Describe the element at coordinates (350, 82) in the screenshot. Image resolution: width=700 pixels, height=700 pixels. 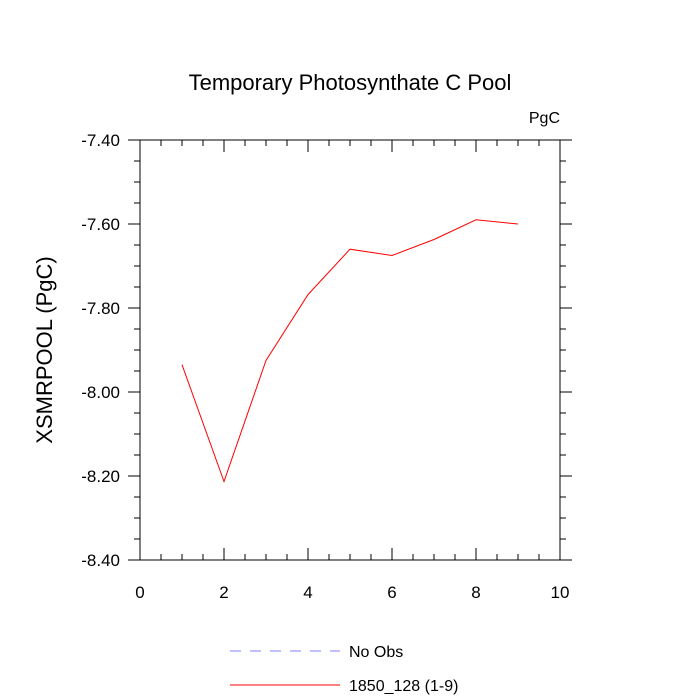
I see `chart-title: Temporary Photosynthate C Pool` at that location.